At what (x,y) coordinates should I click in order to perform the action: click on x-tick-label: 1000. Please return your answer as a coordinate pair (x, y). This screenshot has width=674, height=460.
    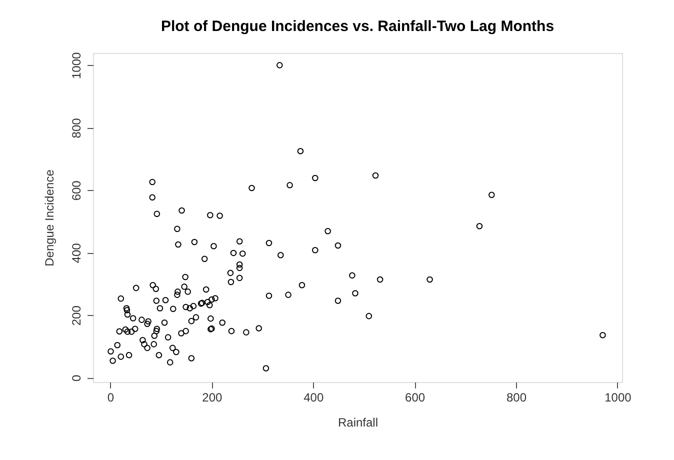
    Looking at the image, I should click on (618, 397).